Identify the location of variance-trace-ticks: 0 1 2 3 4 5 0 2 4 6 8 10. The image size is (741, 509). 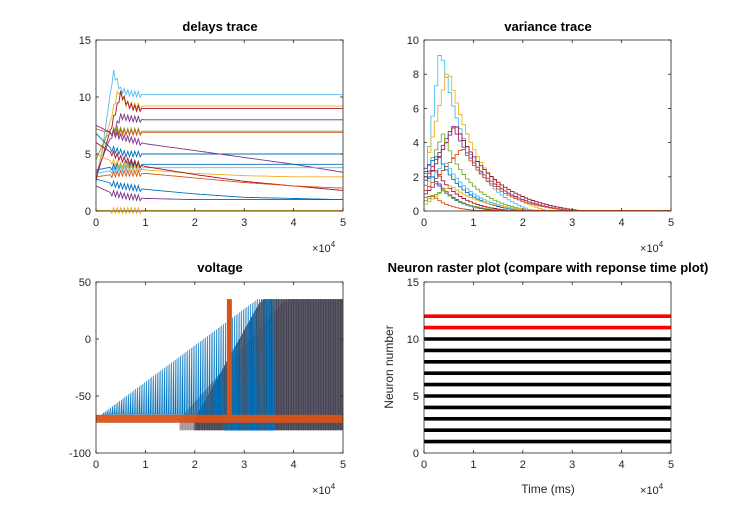
(540, 132).